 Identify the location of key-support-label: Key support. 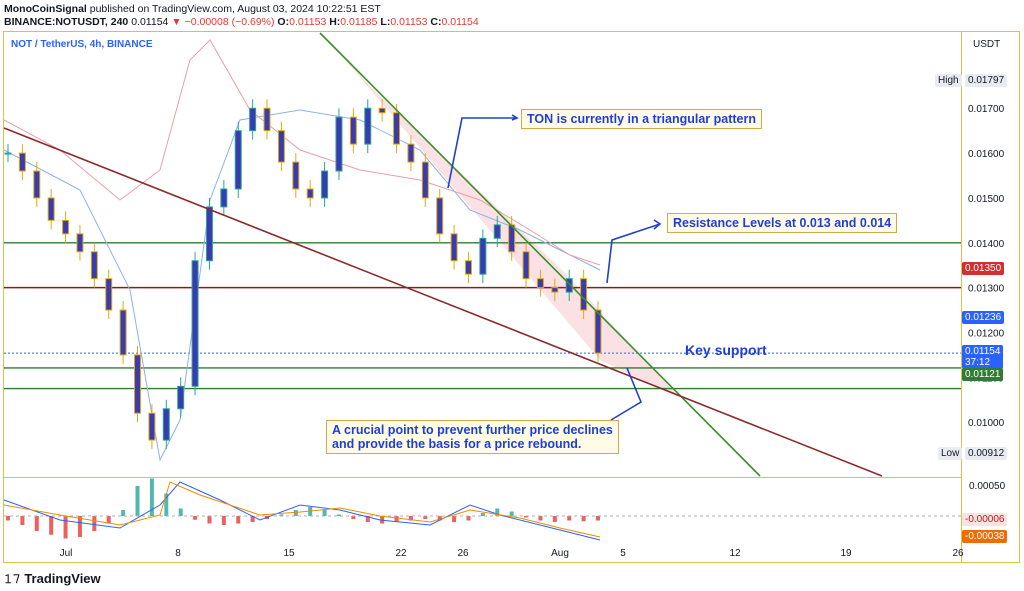
(726, 350).